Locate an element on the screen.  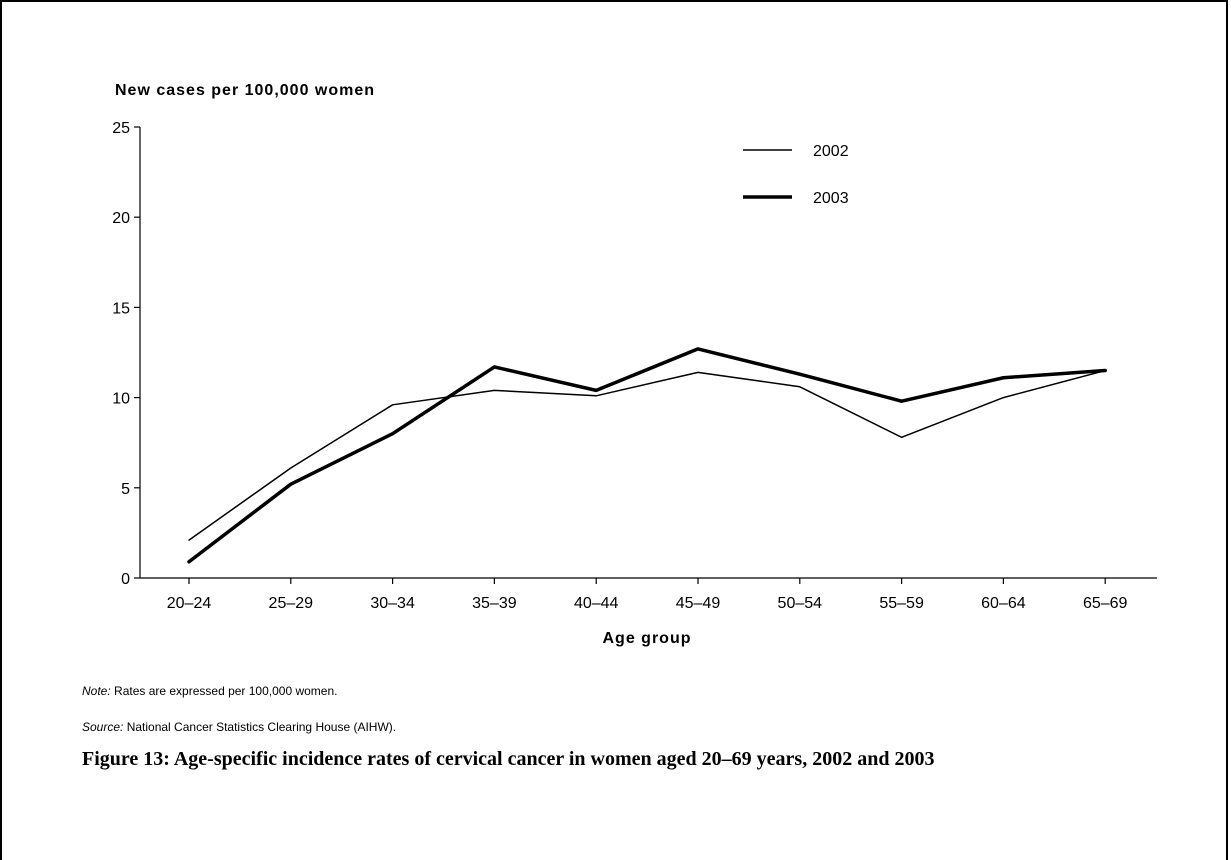
x-axis-label: Age group is located at coordinates (647, 638).